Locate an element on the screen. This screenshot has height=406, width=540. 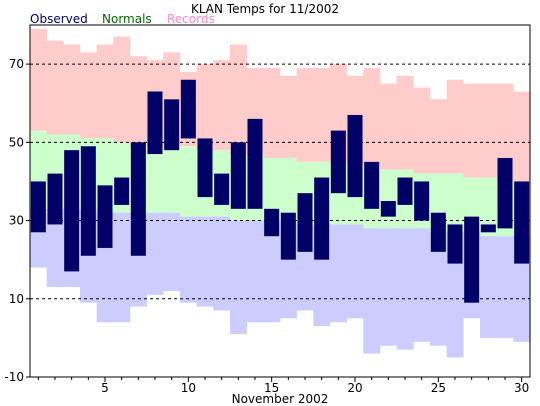
x-tick-label-25: 25 is located at coordinates (438, 388).